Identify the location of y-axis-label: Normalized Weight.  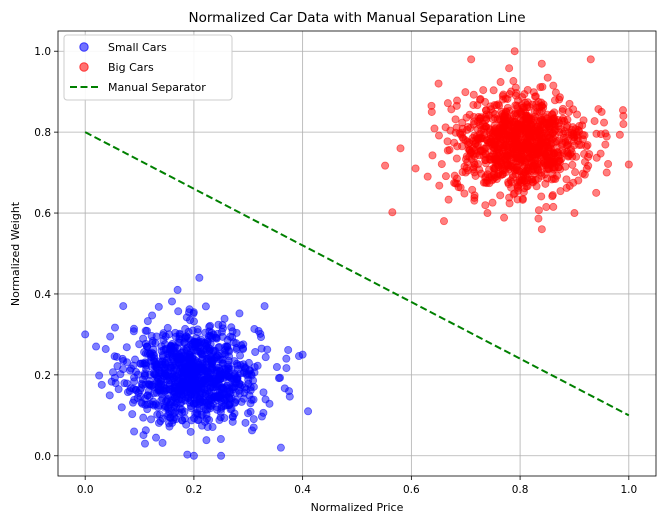
(15, 253).